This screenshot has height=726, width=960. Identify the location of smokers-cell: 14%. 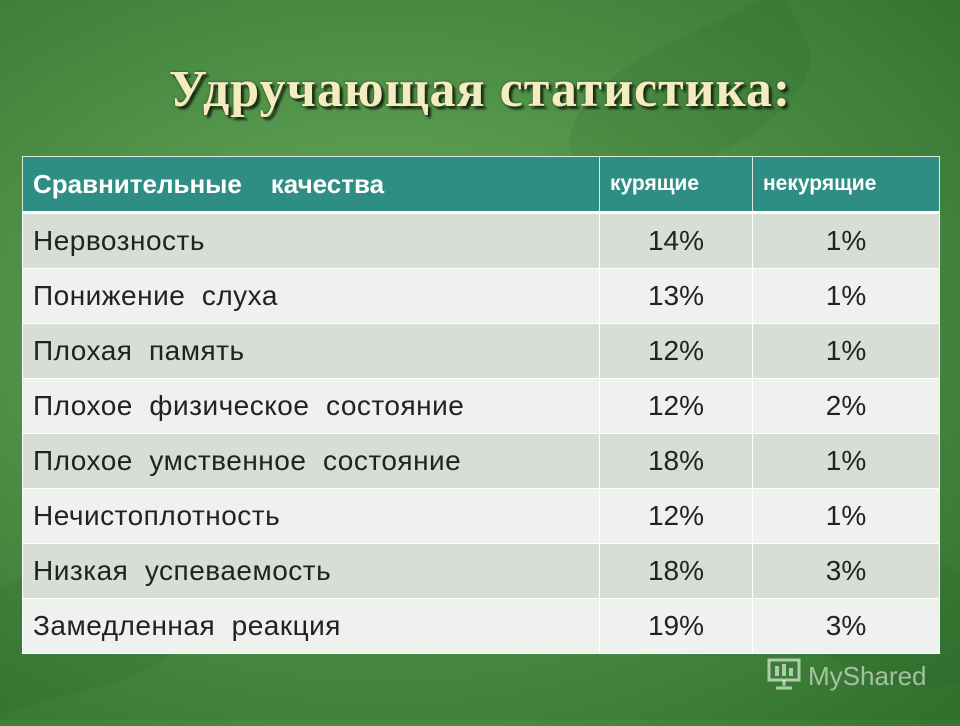
(676, 240).